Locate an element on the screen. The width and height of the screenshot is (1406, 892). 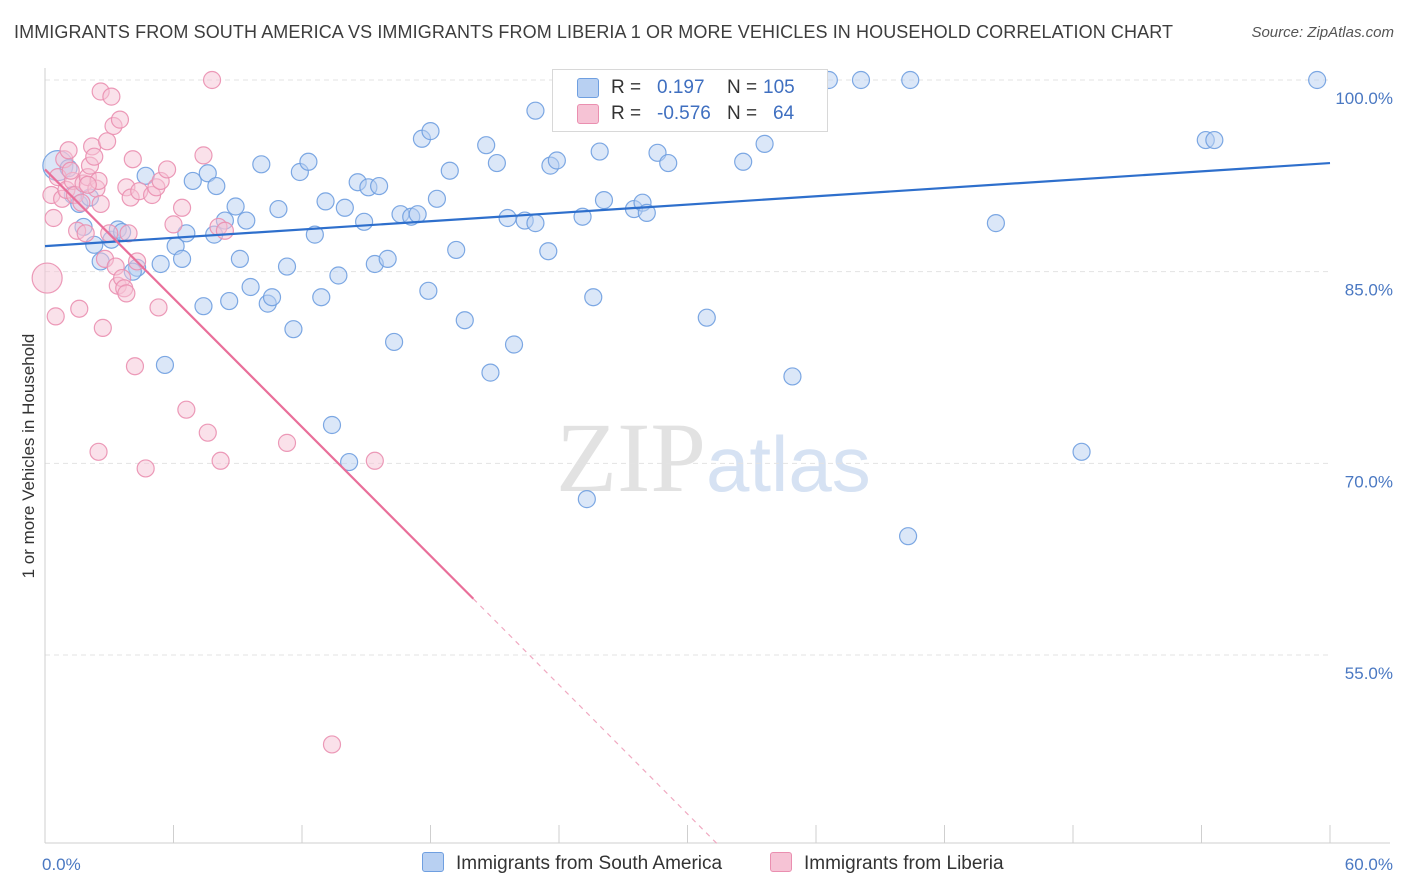
trend-line-liberia-extension is located at coordinates (595, 721).